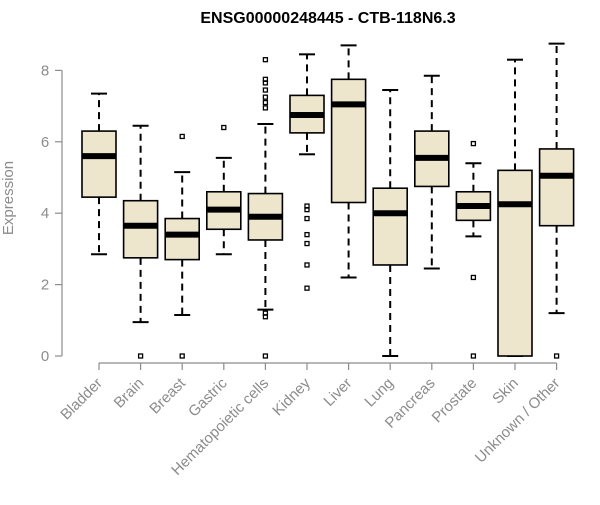 This screenshot has width=600, height=505. I want to click on x-tick-label: Brain, so click(129, 393).